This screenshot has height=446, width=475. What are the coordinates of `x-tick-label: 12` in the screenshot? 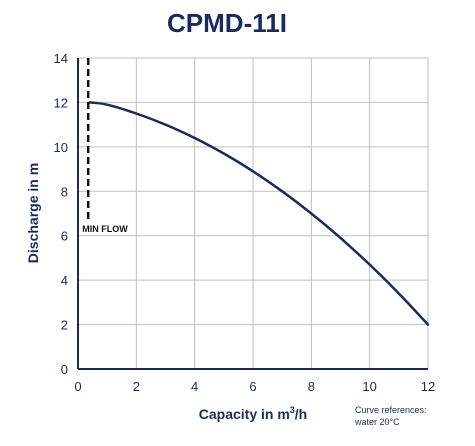 It's located at (428, 386).